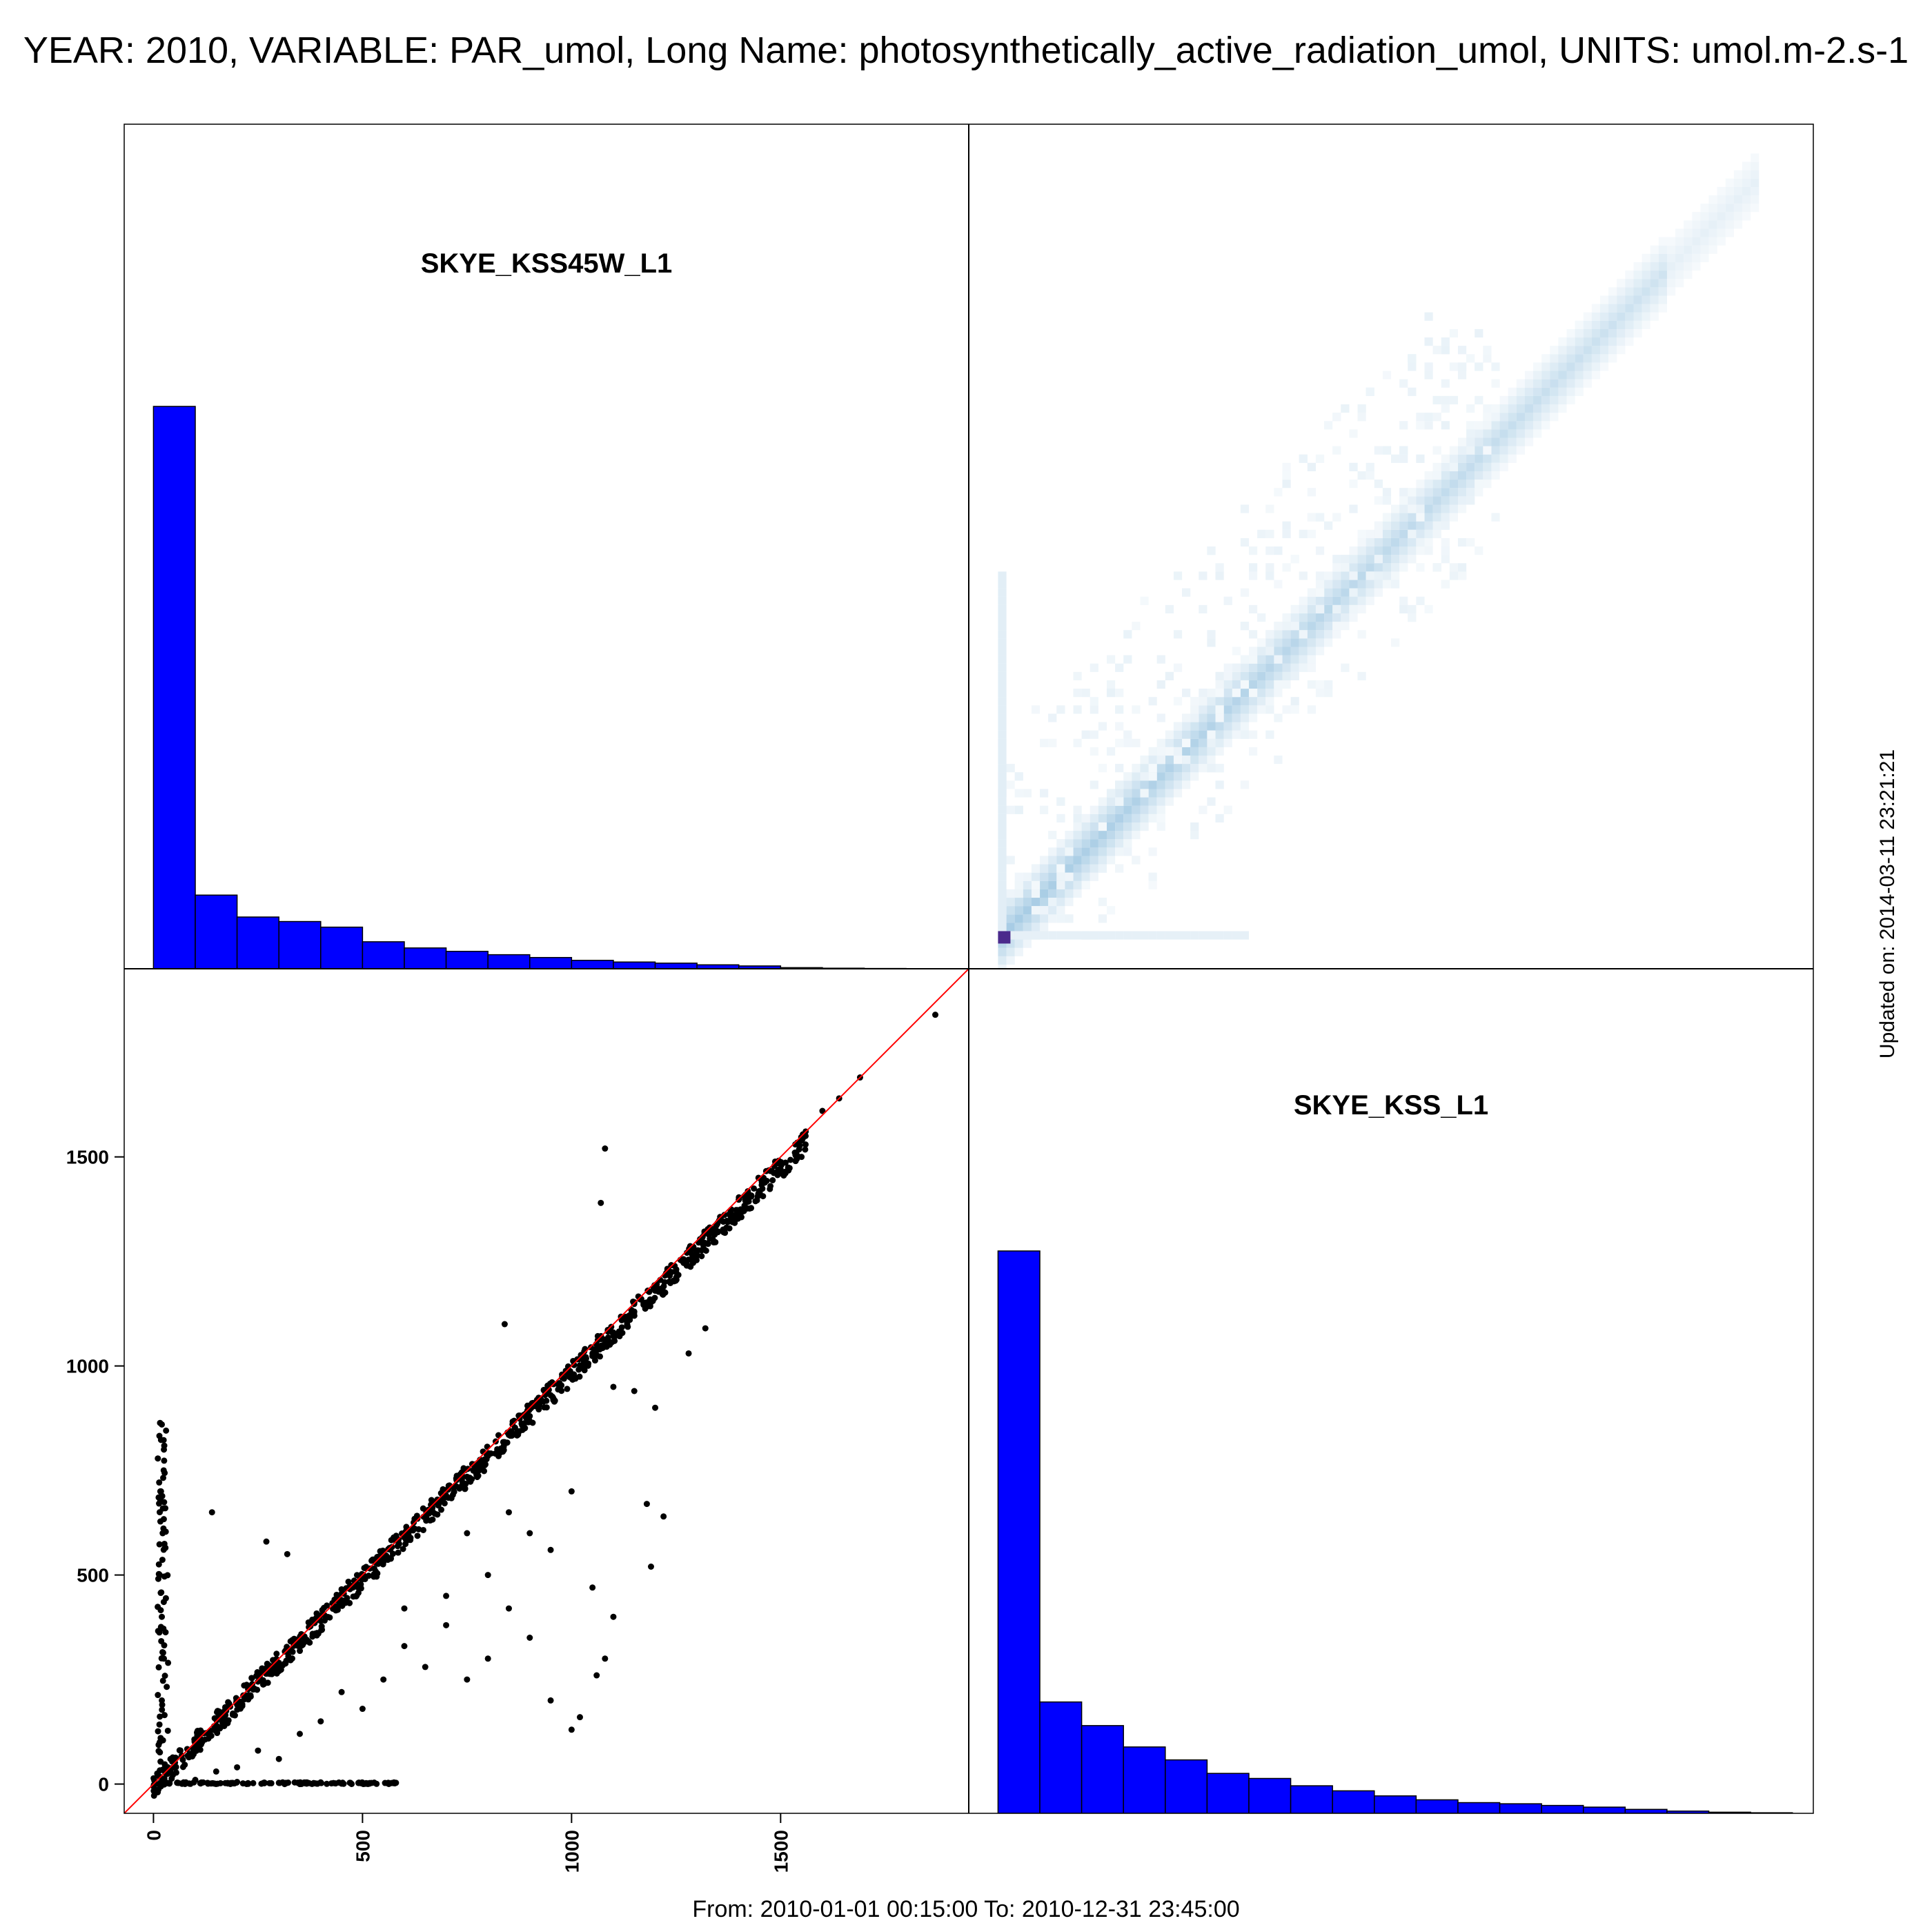  Describe the element at coordinates (1102, 1769) in the screenshot. I see `hist-kss-bar` at that location.